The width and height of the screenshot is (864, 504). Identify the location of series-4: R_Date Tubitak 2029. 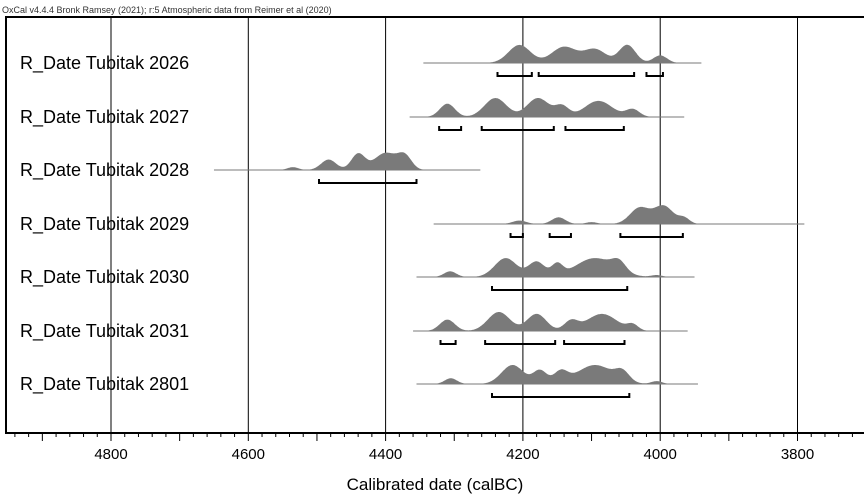
(412, 221).